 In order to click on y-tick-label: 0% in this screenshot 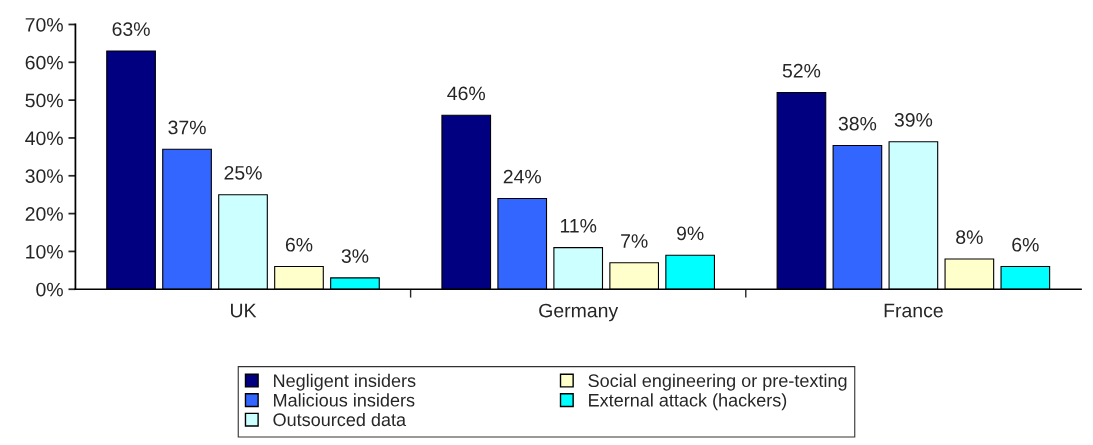, I will do `click(49, 289)`.